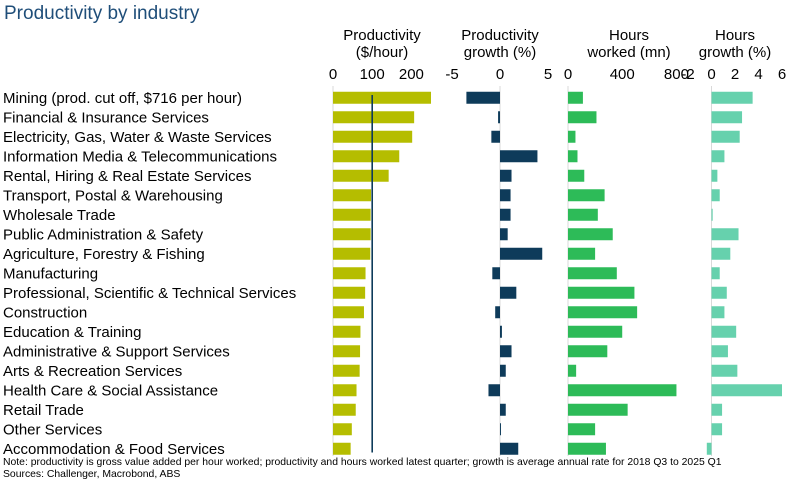  Describe the element at coordinates (110, 390) in the screenshot. I see `category-label: Health Care & Social Assistance` at that location.